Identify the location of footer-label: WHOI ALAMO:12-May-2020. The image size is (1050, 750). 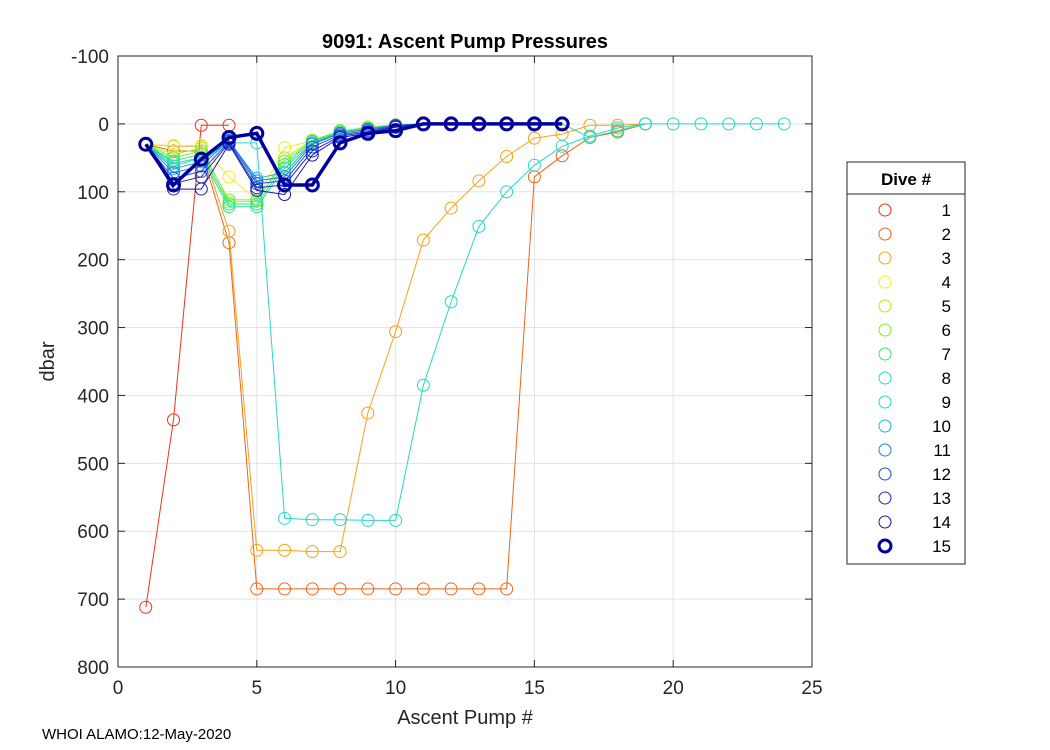
(137, 734).